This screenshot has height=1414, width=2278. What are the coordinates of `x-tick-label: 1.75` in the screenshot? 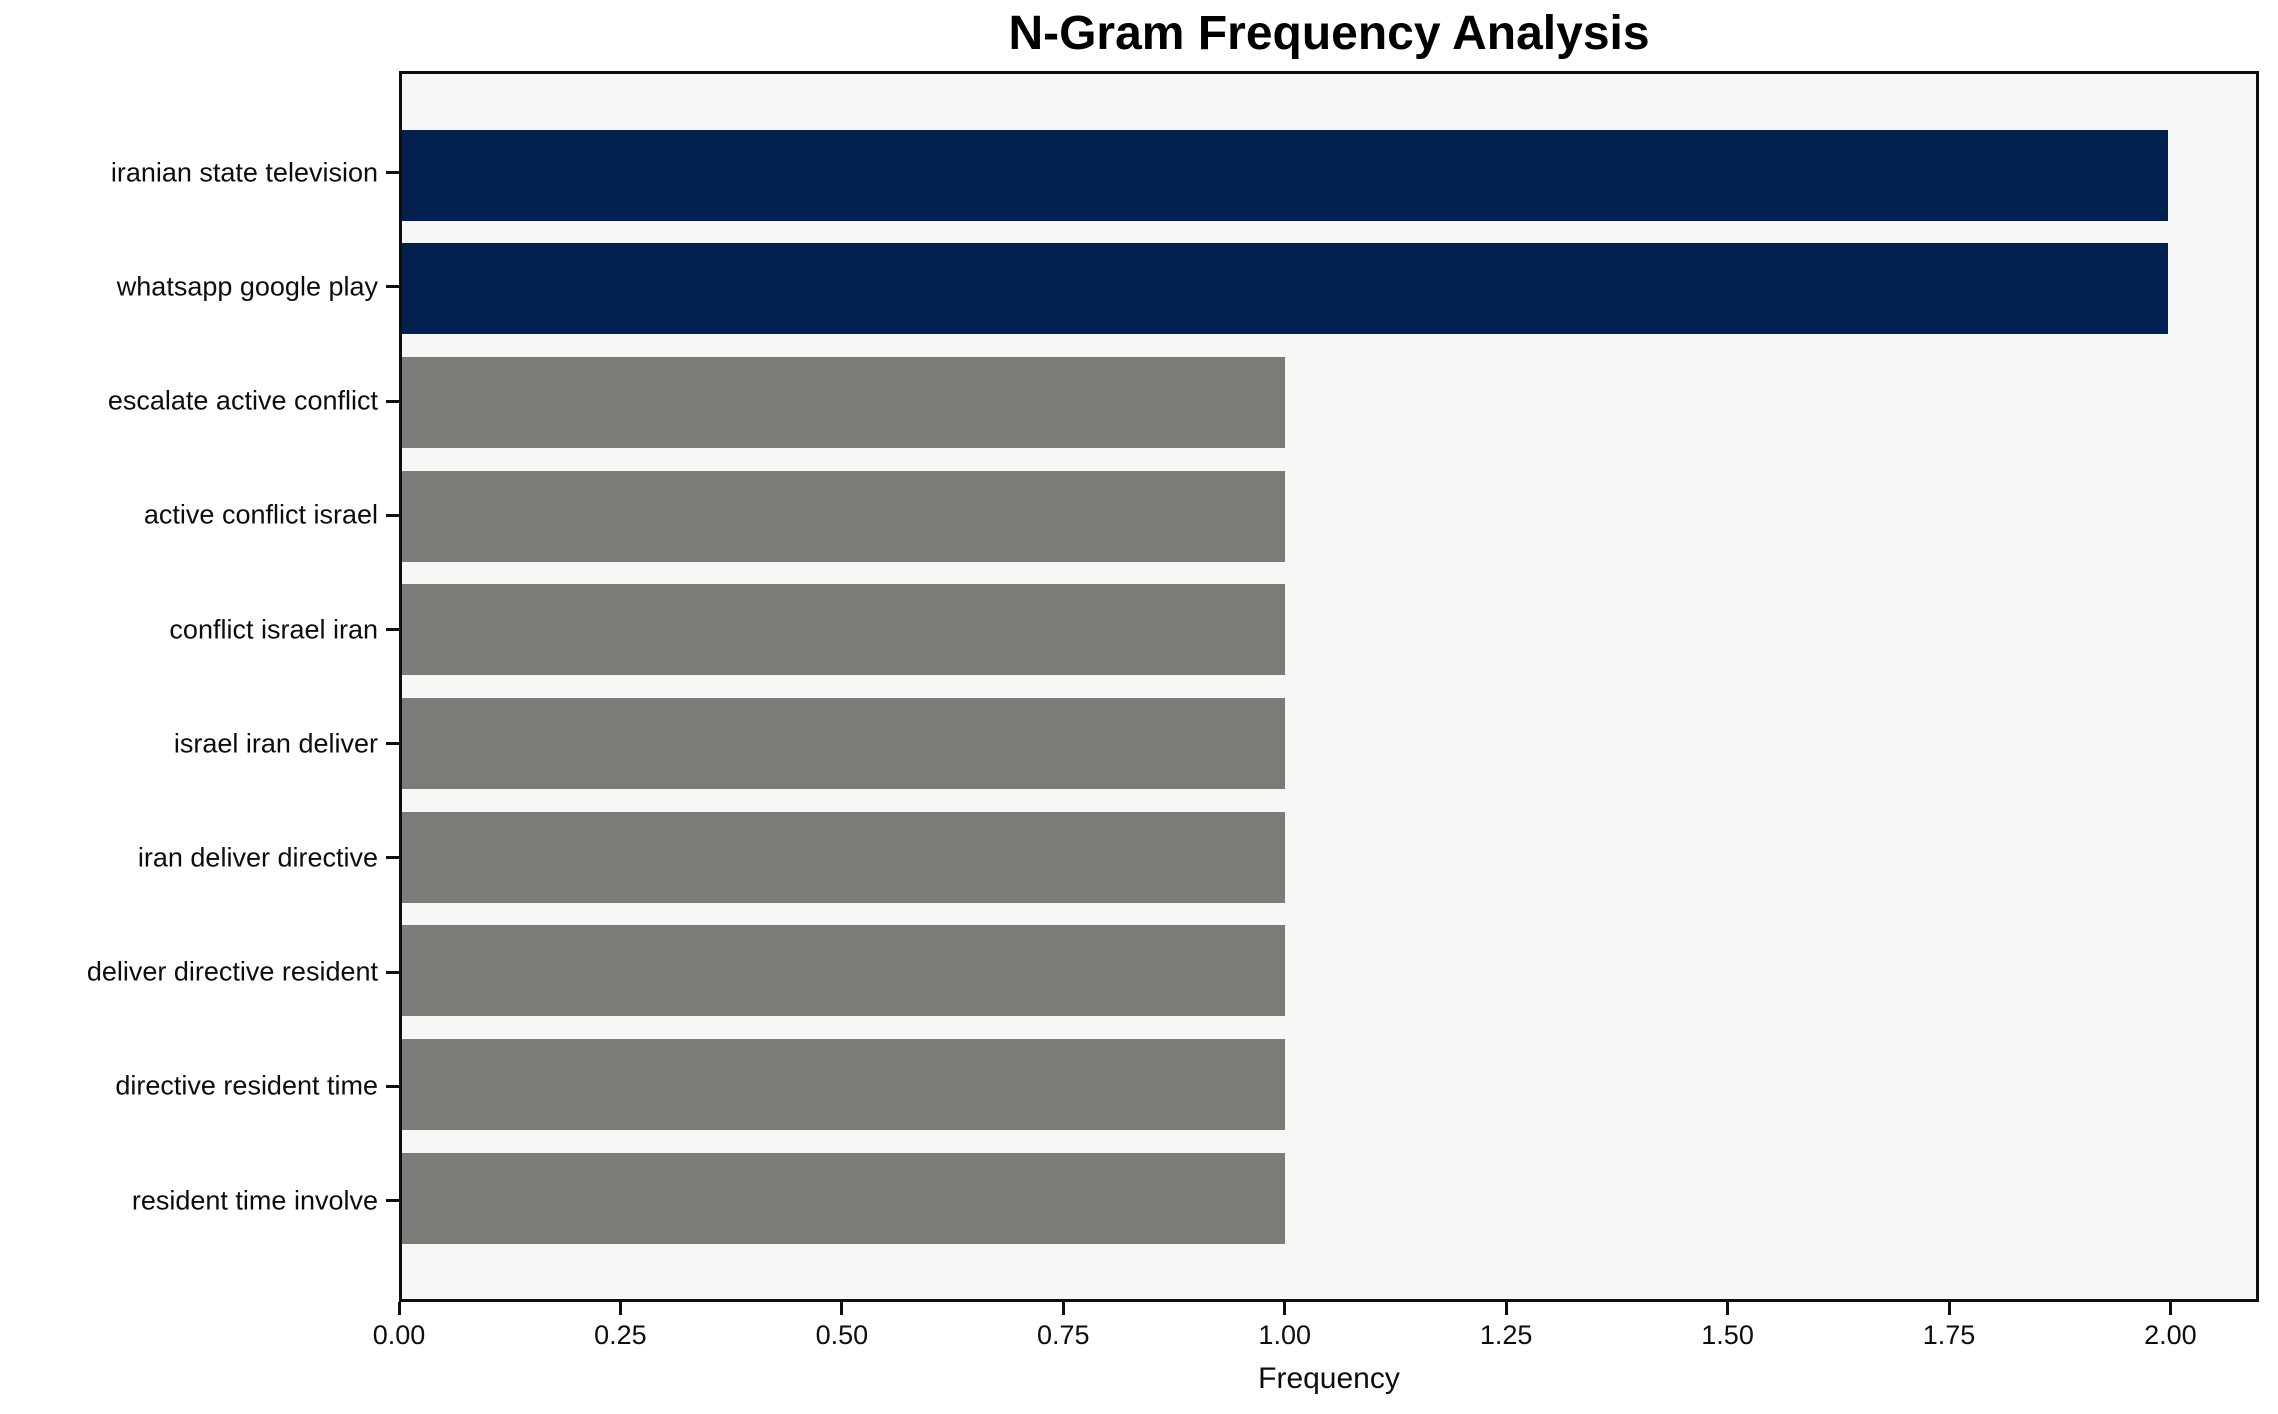 It's located at (1949, 1335).